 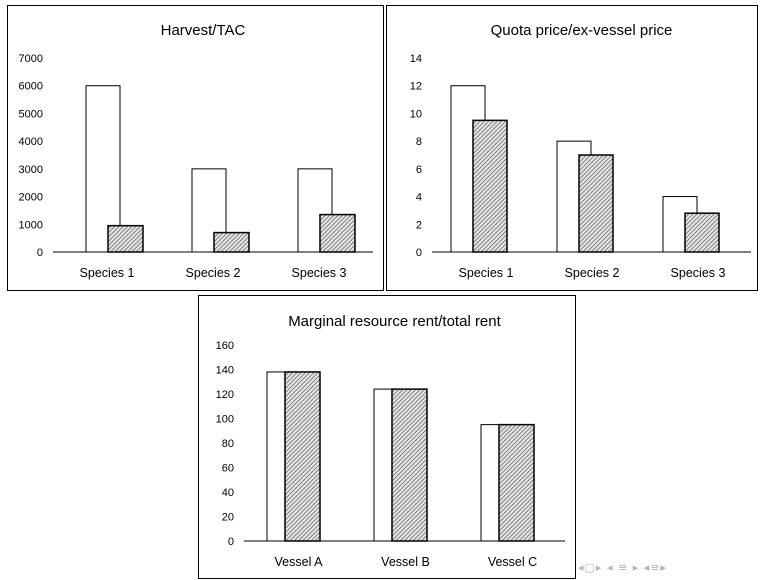 What do you see at coordinates (405, 562) in the screenshot?
I see `x-category-label: Vessel B` at bounding box center [405, 562].